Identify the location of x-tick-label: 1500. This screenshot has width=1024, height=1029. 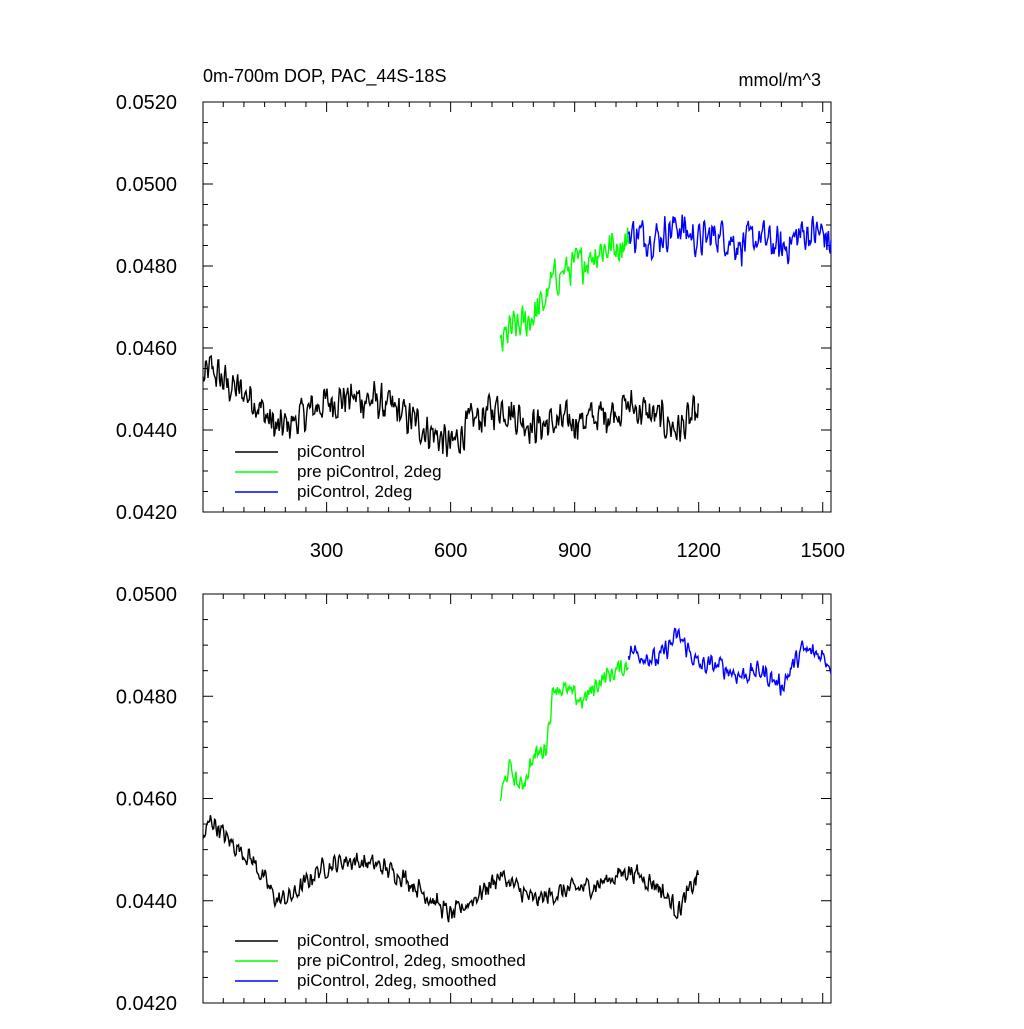
(822, 551).